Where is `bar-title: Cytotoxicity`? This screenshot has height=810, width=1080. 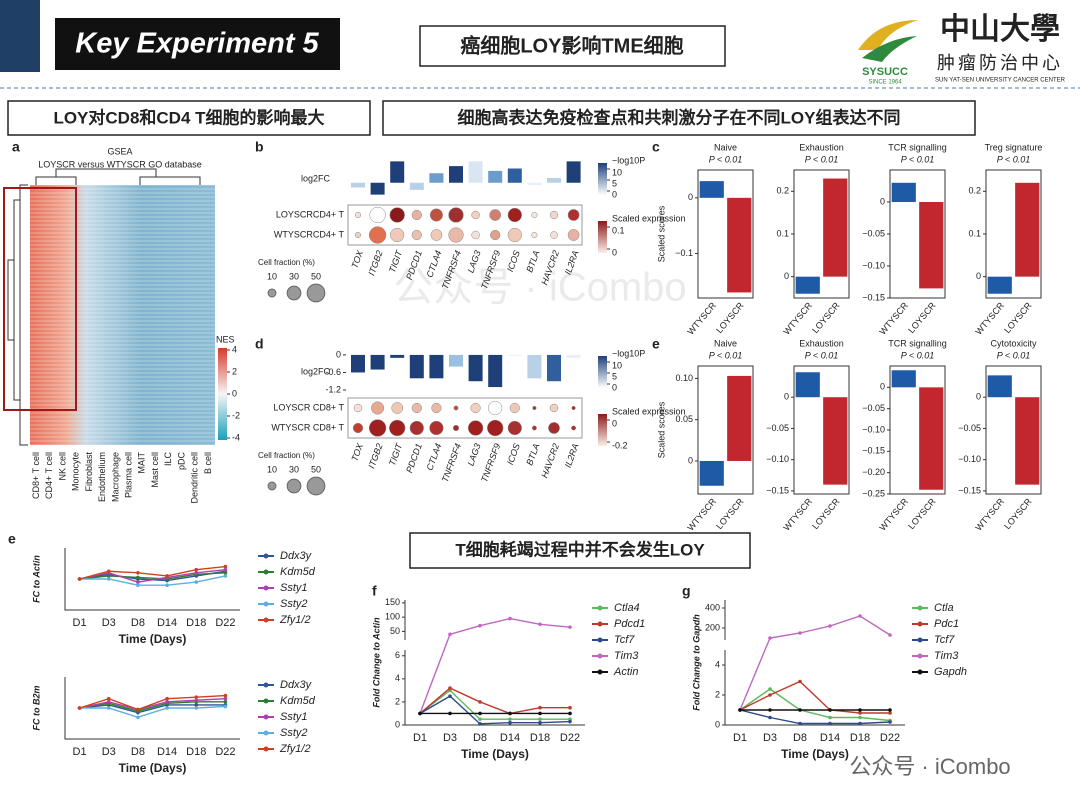
bar-title: Cytotoxicity is located at coordinates (1013, 343).